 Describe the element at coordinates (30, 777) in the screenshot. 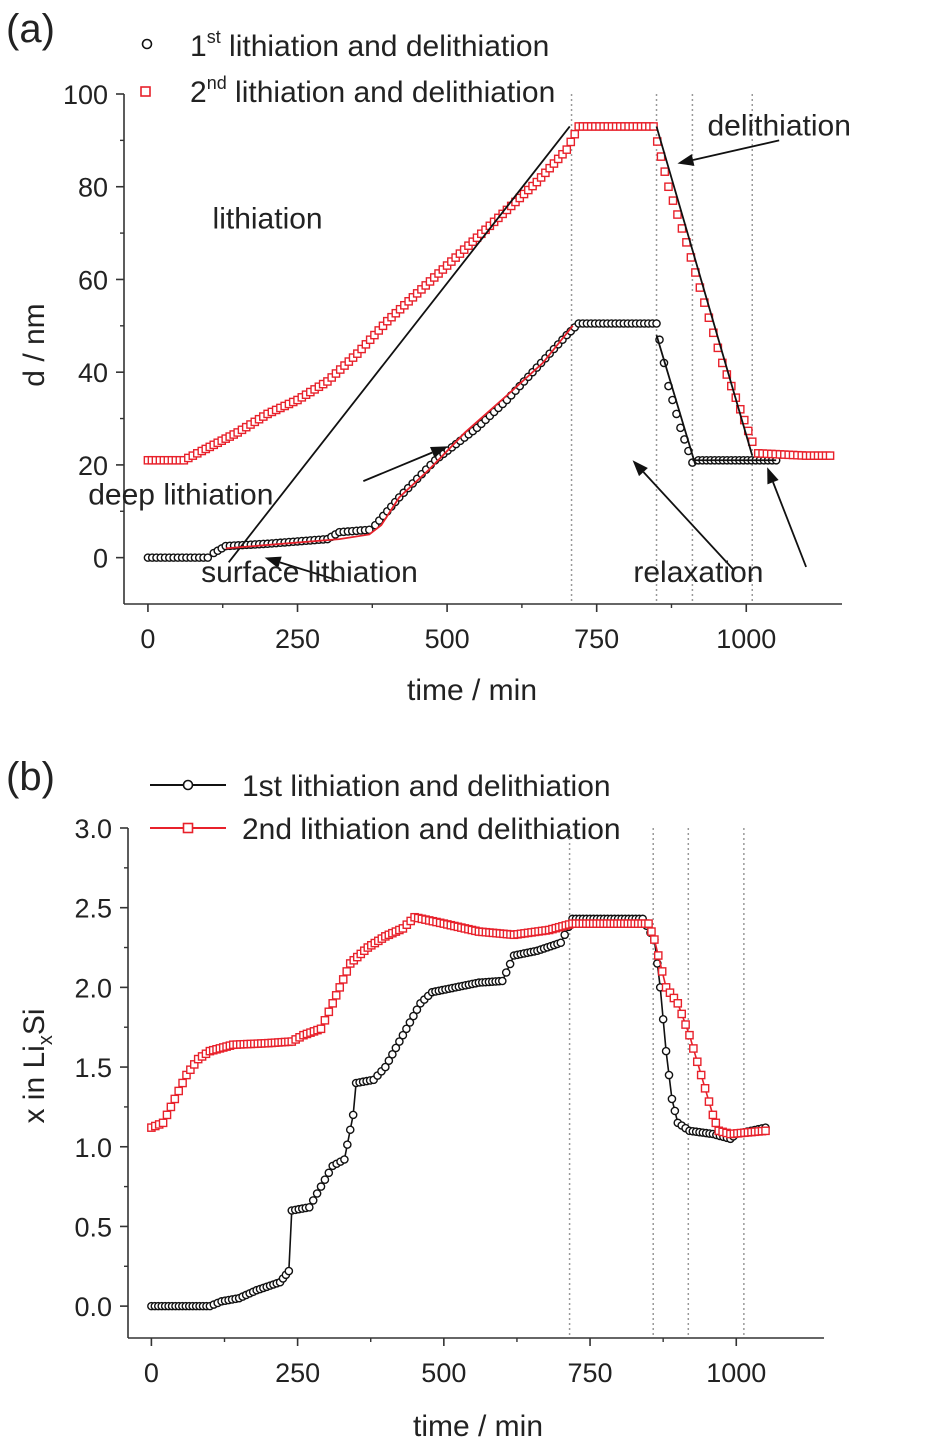

I see `panel-b-label: (b)` at that location.